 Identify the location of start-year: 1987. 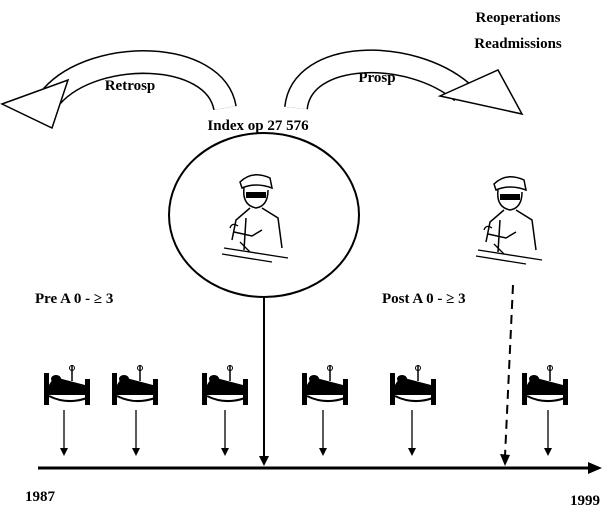
(40, 497).